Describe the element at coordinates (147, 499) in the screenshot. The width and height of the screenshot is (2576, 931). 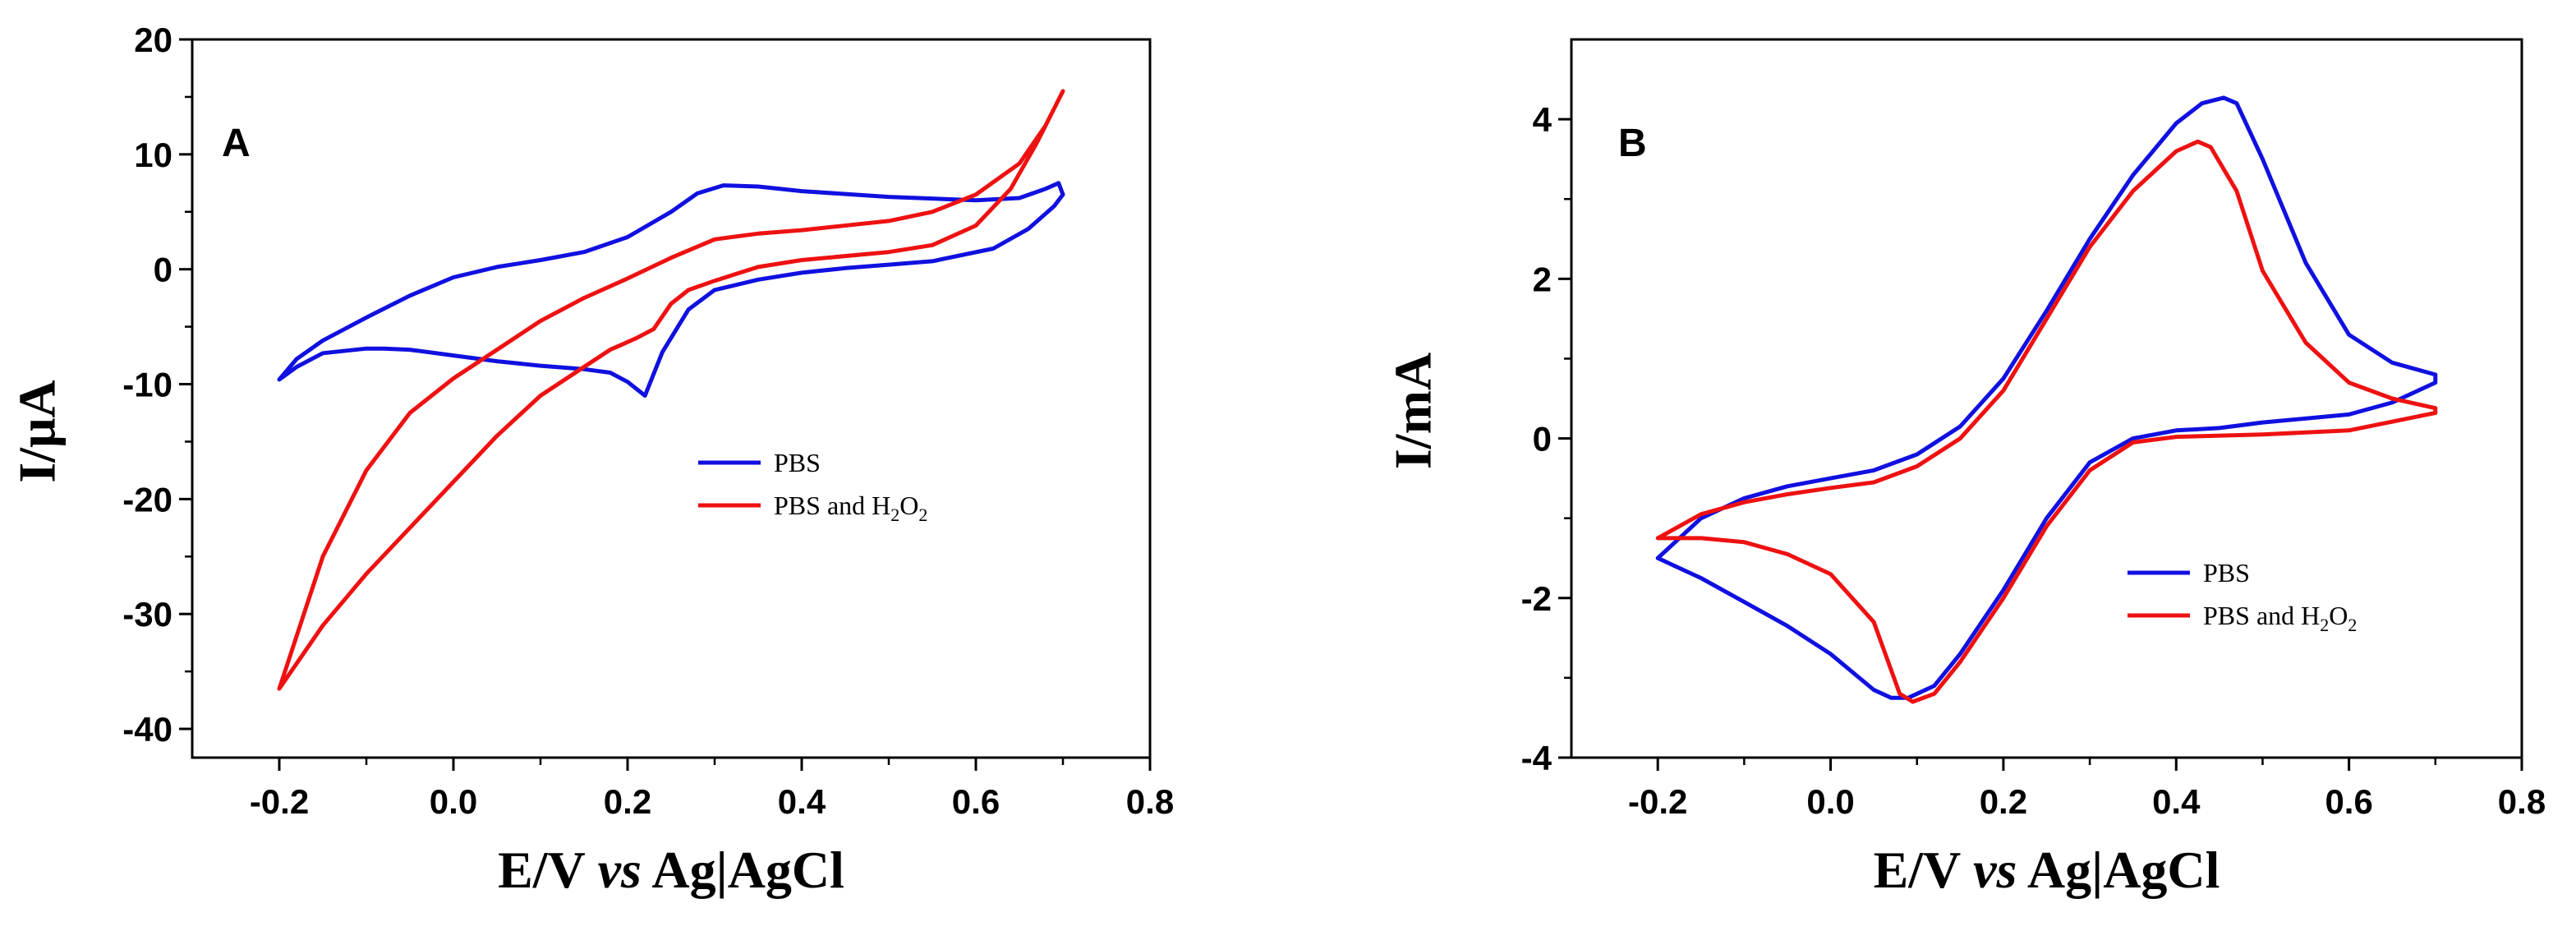
I see `y-tick-label: -20` at that location.